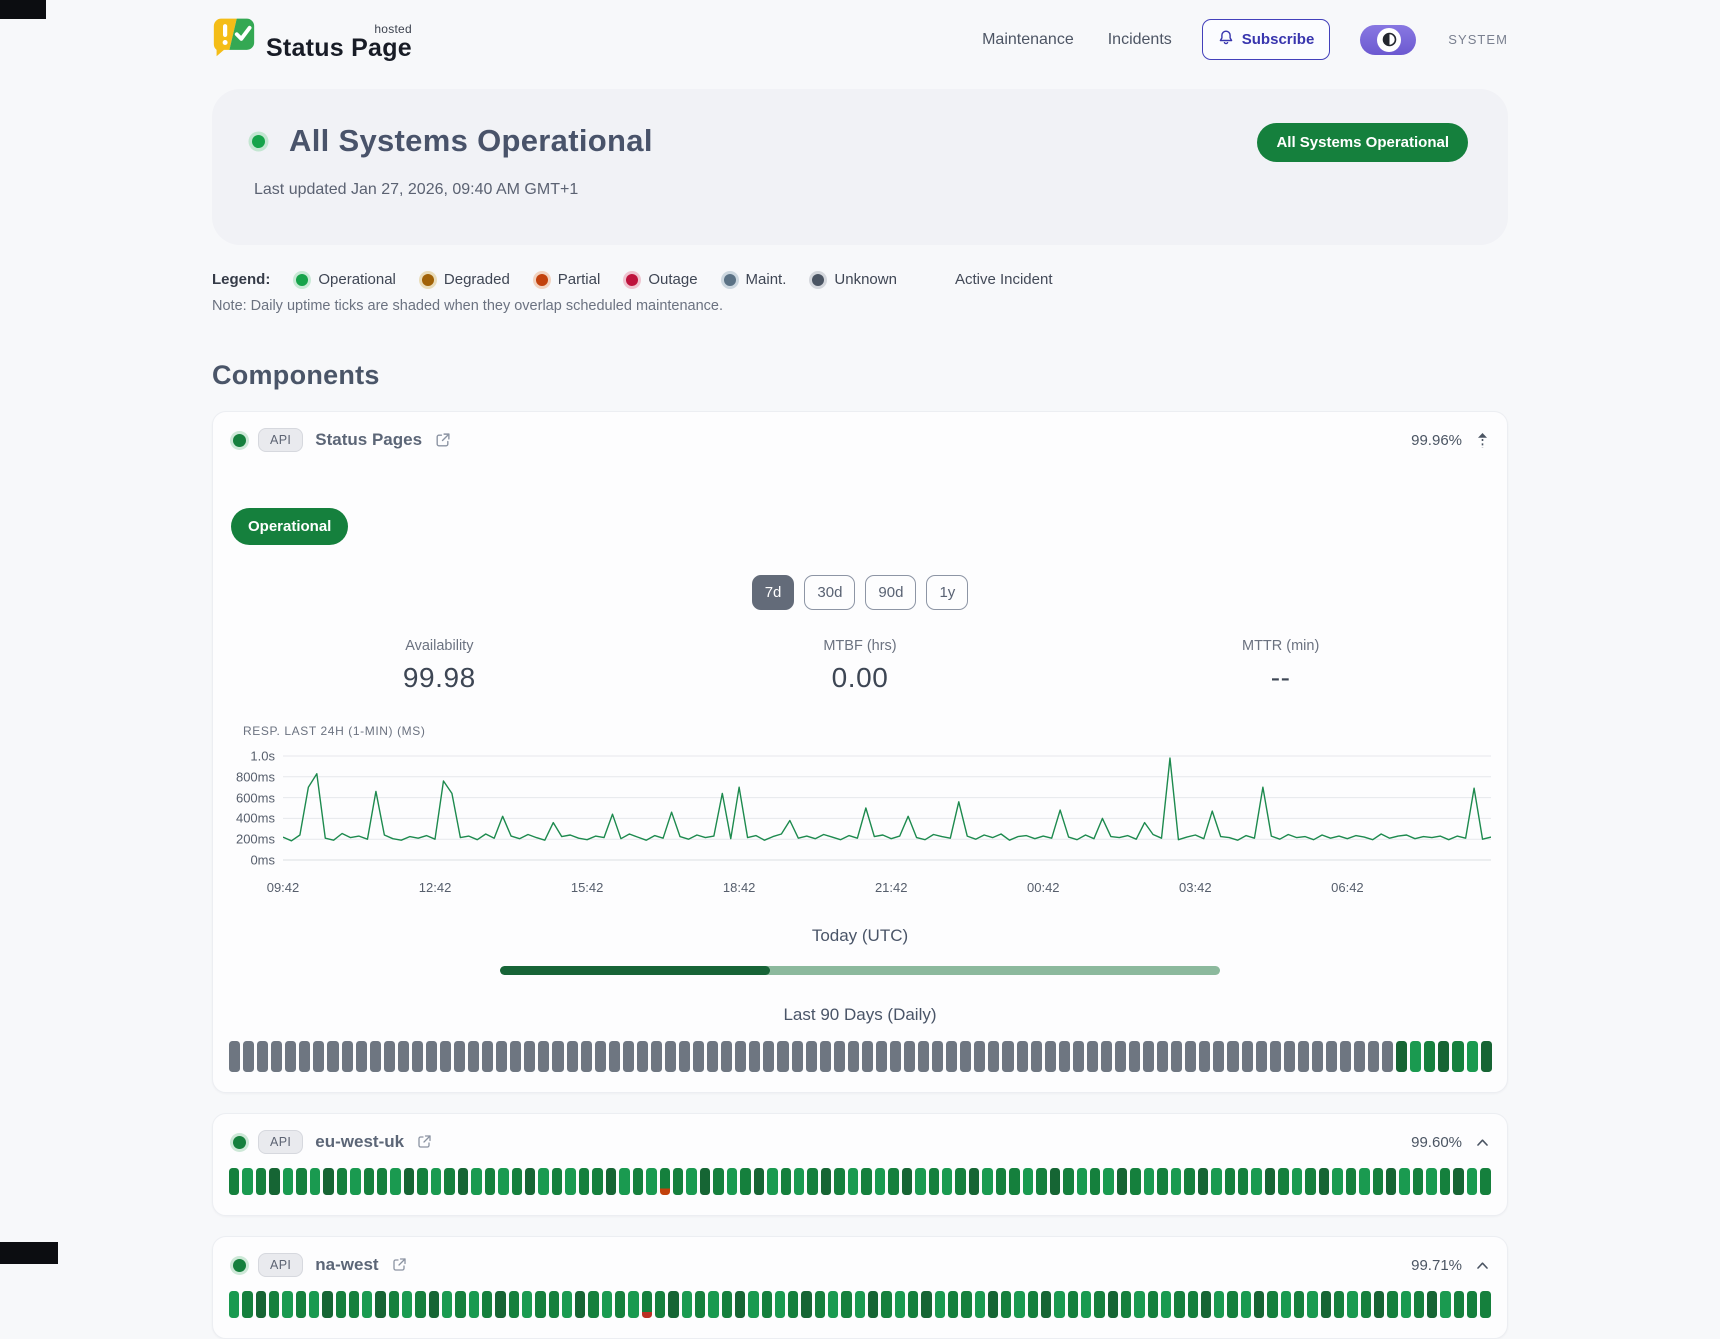  Describe the element at coordinates (255, 818) in the screenshot. I see `y-tick-label: 400ms` at that location.